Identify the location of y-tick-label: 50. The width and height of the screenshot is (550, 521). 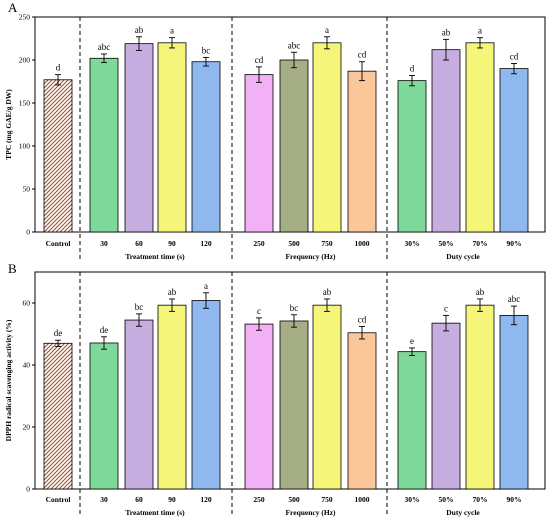
(27, 189).